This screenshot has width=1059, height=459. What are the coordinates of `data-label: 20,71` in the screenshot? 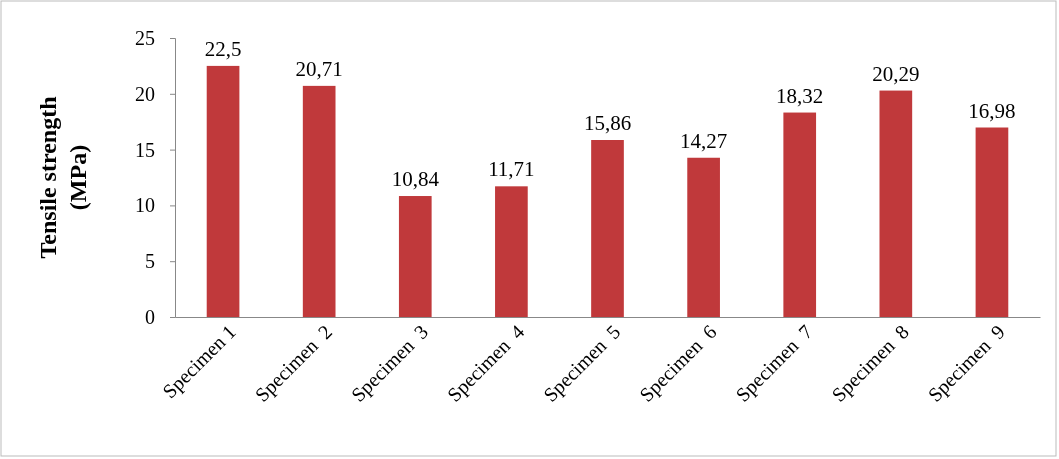 It's located at (319, 68).